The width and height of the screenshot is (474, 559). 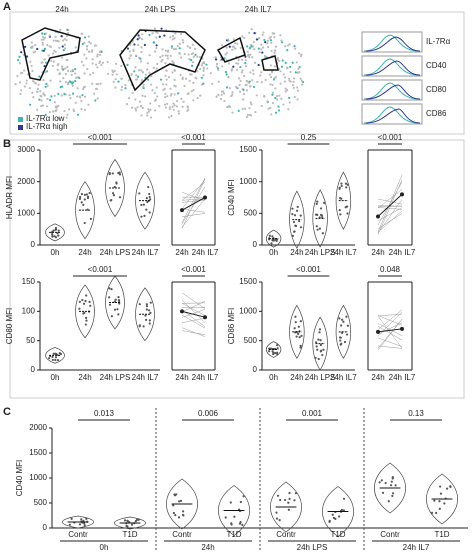 I want to click on y-tick-label: 1500, so click(x=38, y=452).